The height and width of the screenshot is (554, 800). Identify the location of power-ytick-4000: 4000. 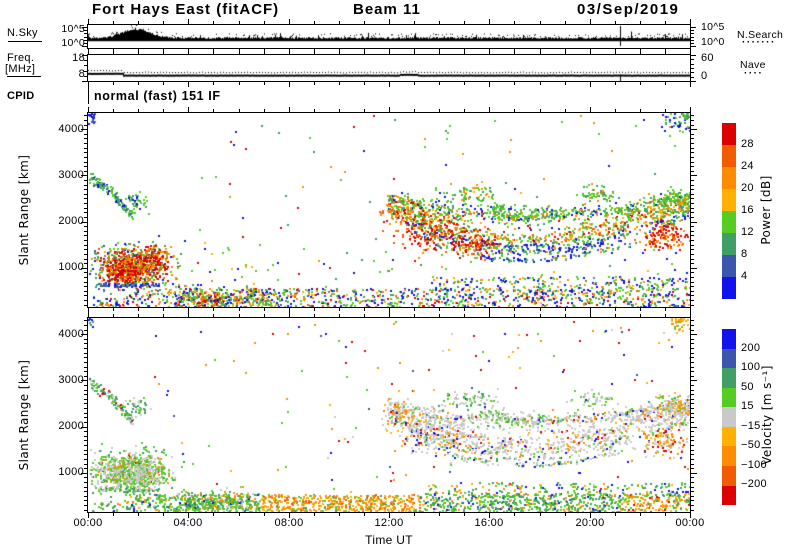
(71, 129).